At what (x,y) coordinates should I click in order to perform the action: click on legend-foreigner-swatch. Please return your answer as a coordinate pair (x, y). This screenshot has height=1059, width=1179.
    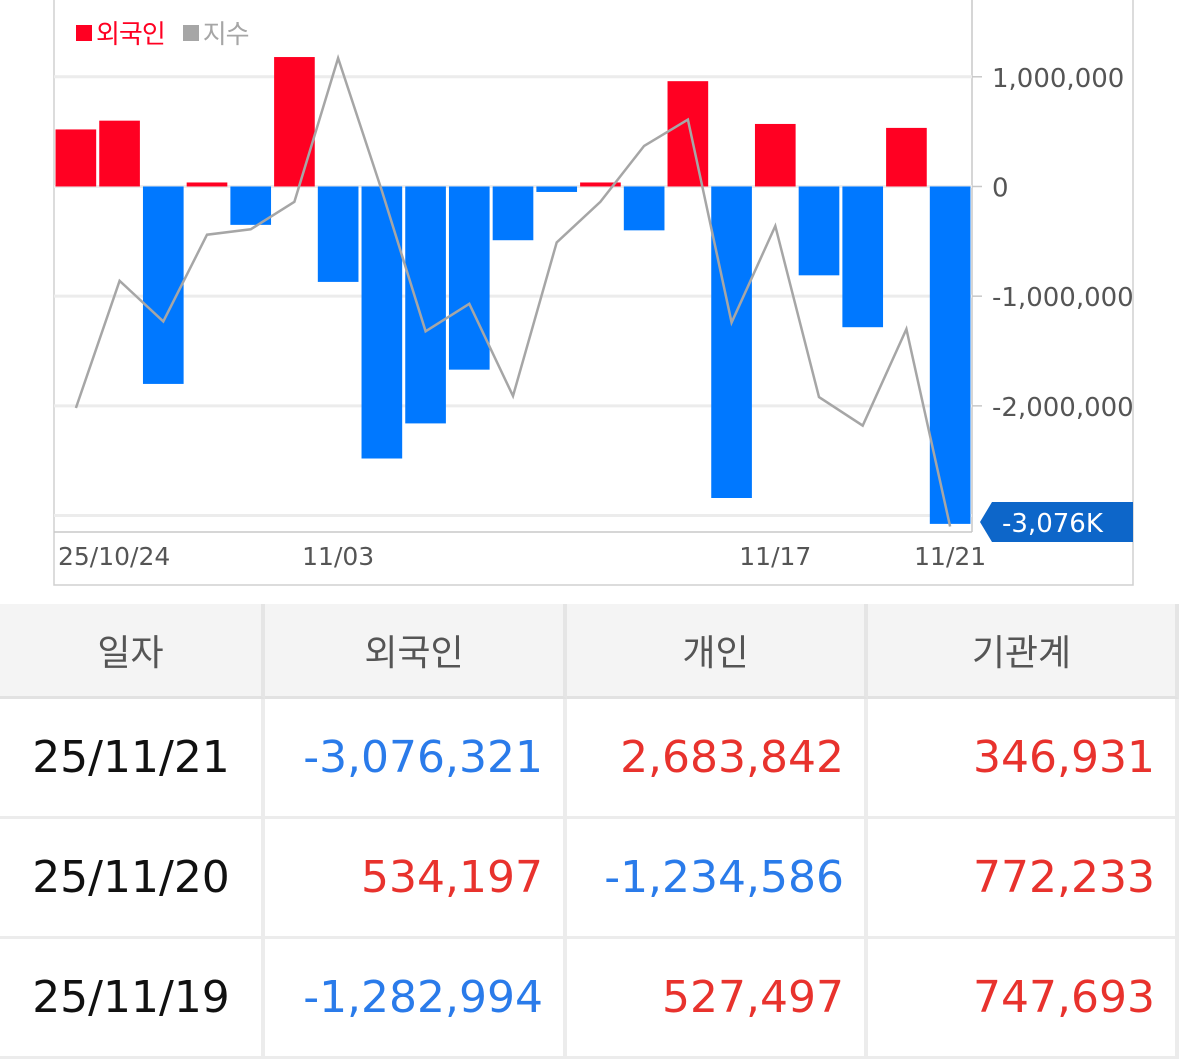
    Looking at the image, I should click on (84, 32).